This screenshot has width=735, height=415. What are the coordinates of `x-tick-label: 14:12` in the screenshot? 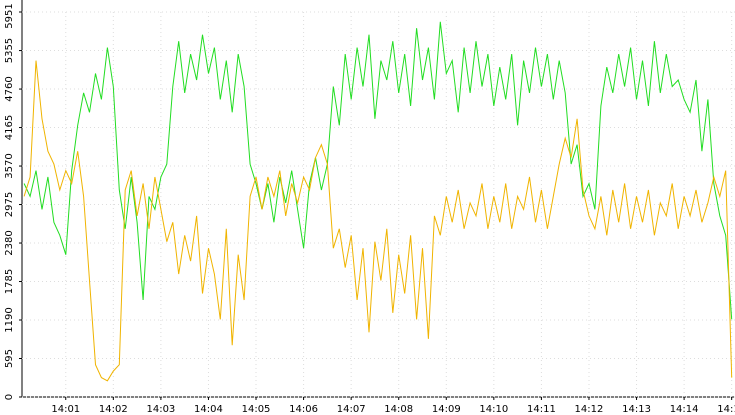 It's located at (589, 409).